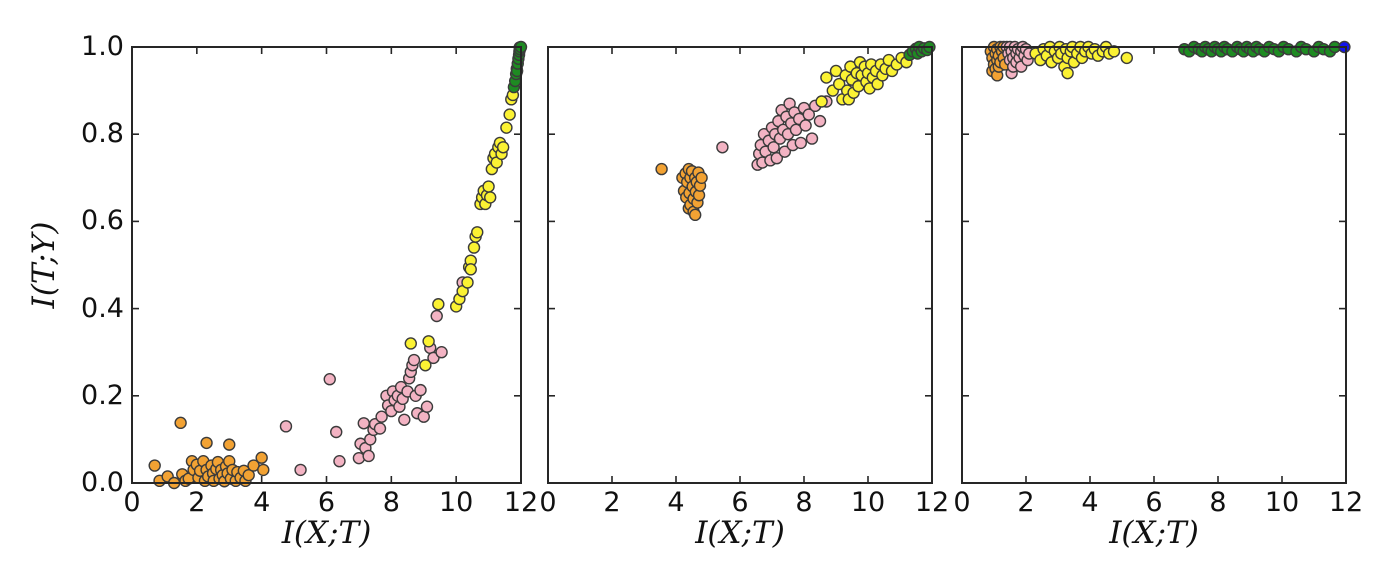  I want to click on y-axis-label: I(T;Y), so click(44, 265).